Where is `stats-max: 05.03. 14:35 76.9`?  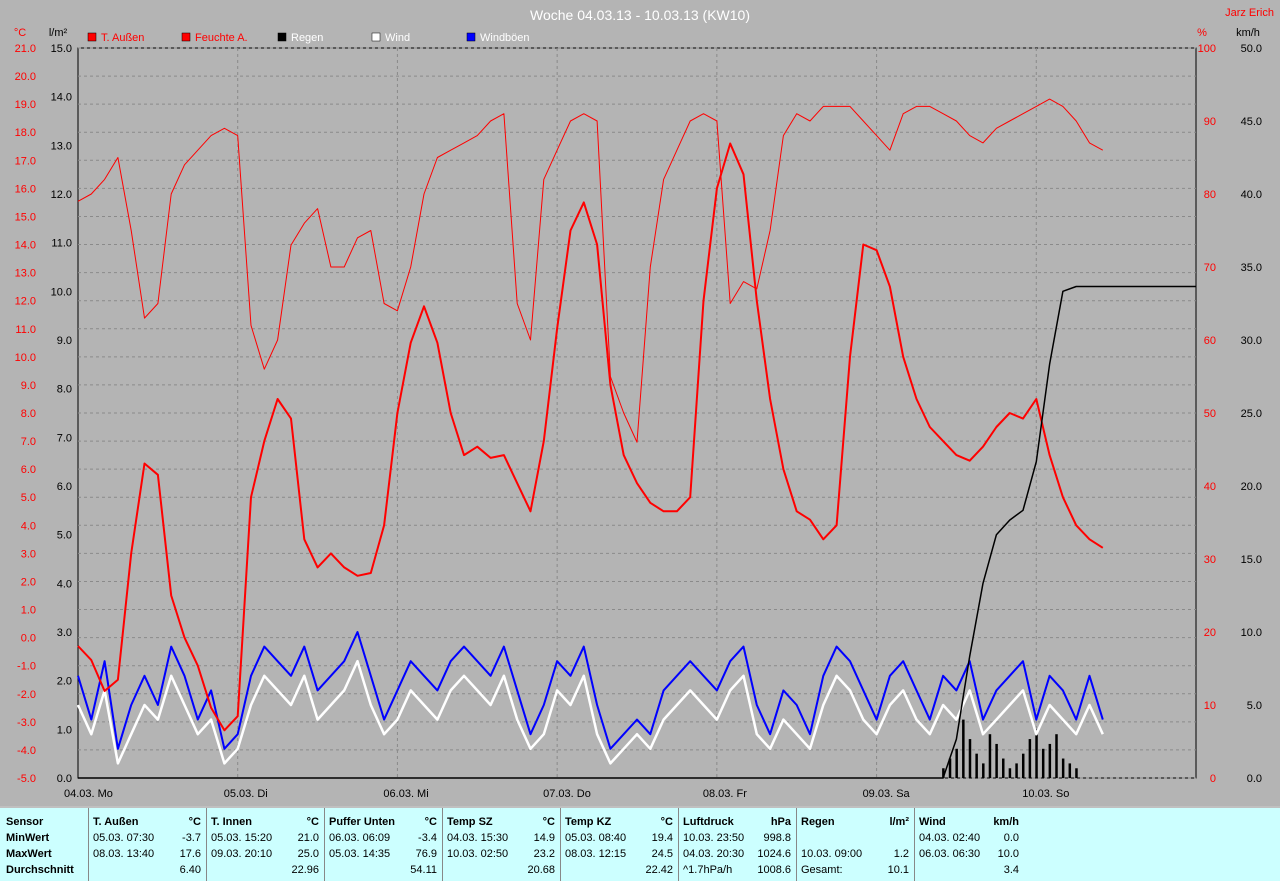 stats-max: 05.03. 14:35 76.9 is located at coordinates (383, 854).